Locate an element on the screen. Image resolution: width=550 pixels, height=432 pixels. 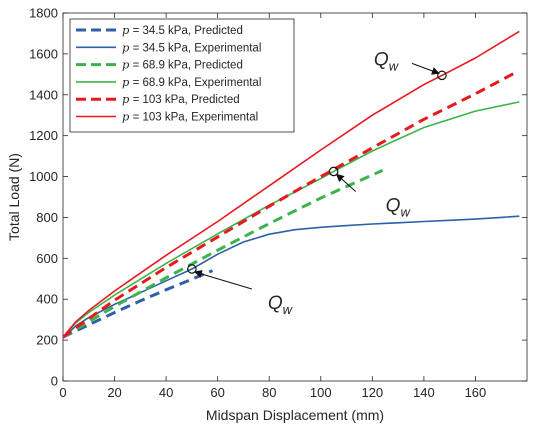
legend-entry-0: p = 34.5 kPa, Predicted is located at coordinates (182, 30).